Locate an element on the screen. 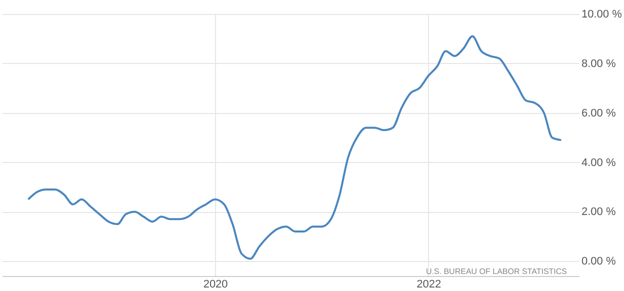  y-tick-label: 10.00 % is located at coordinates (602, 14).